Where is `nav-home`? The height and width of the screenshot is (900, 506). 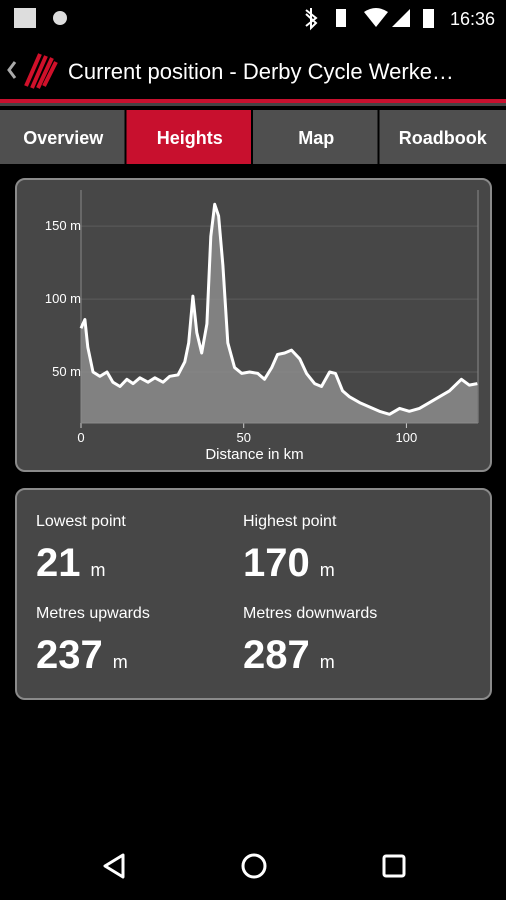
nav-home is located at coordinates (254, 866).